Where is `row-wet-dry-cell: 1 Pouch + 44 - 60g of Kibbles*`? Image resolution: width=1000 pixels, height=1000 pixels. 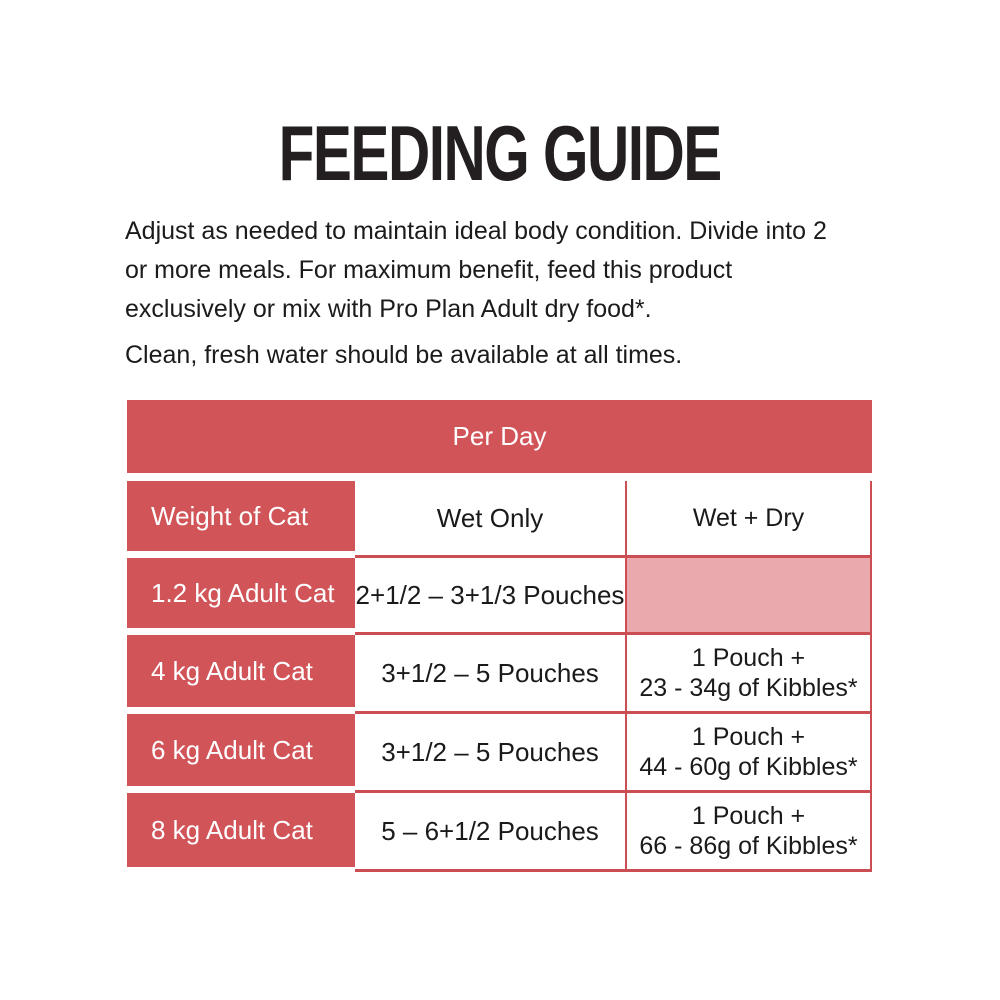
row-wet-dry-cell: 1 Pouch + 44 - 60g of Kibbles* is located at coordinates (748, 753).